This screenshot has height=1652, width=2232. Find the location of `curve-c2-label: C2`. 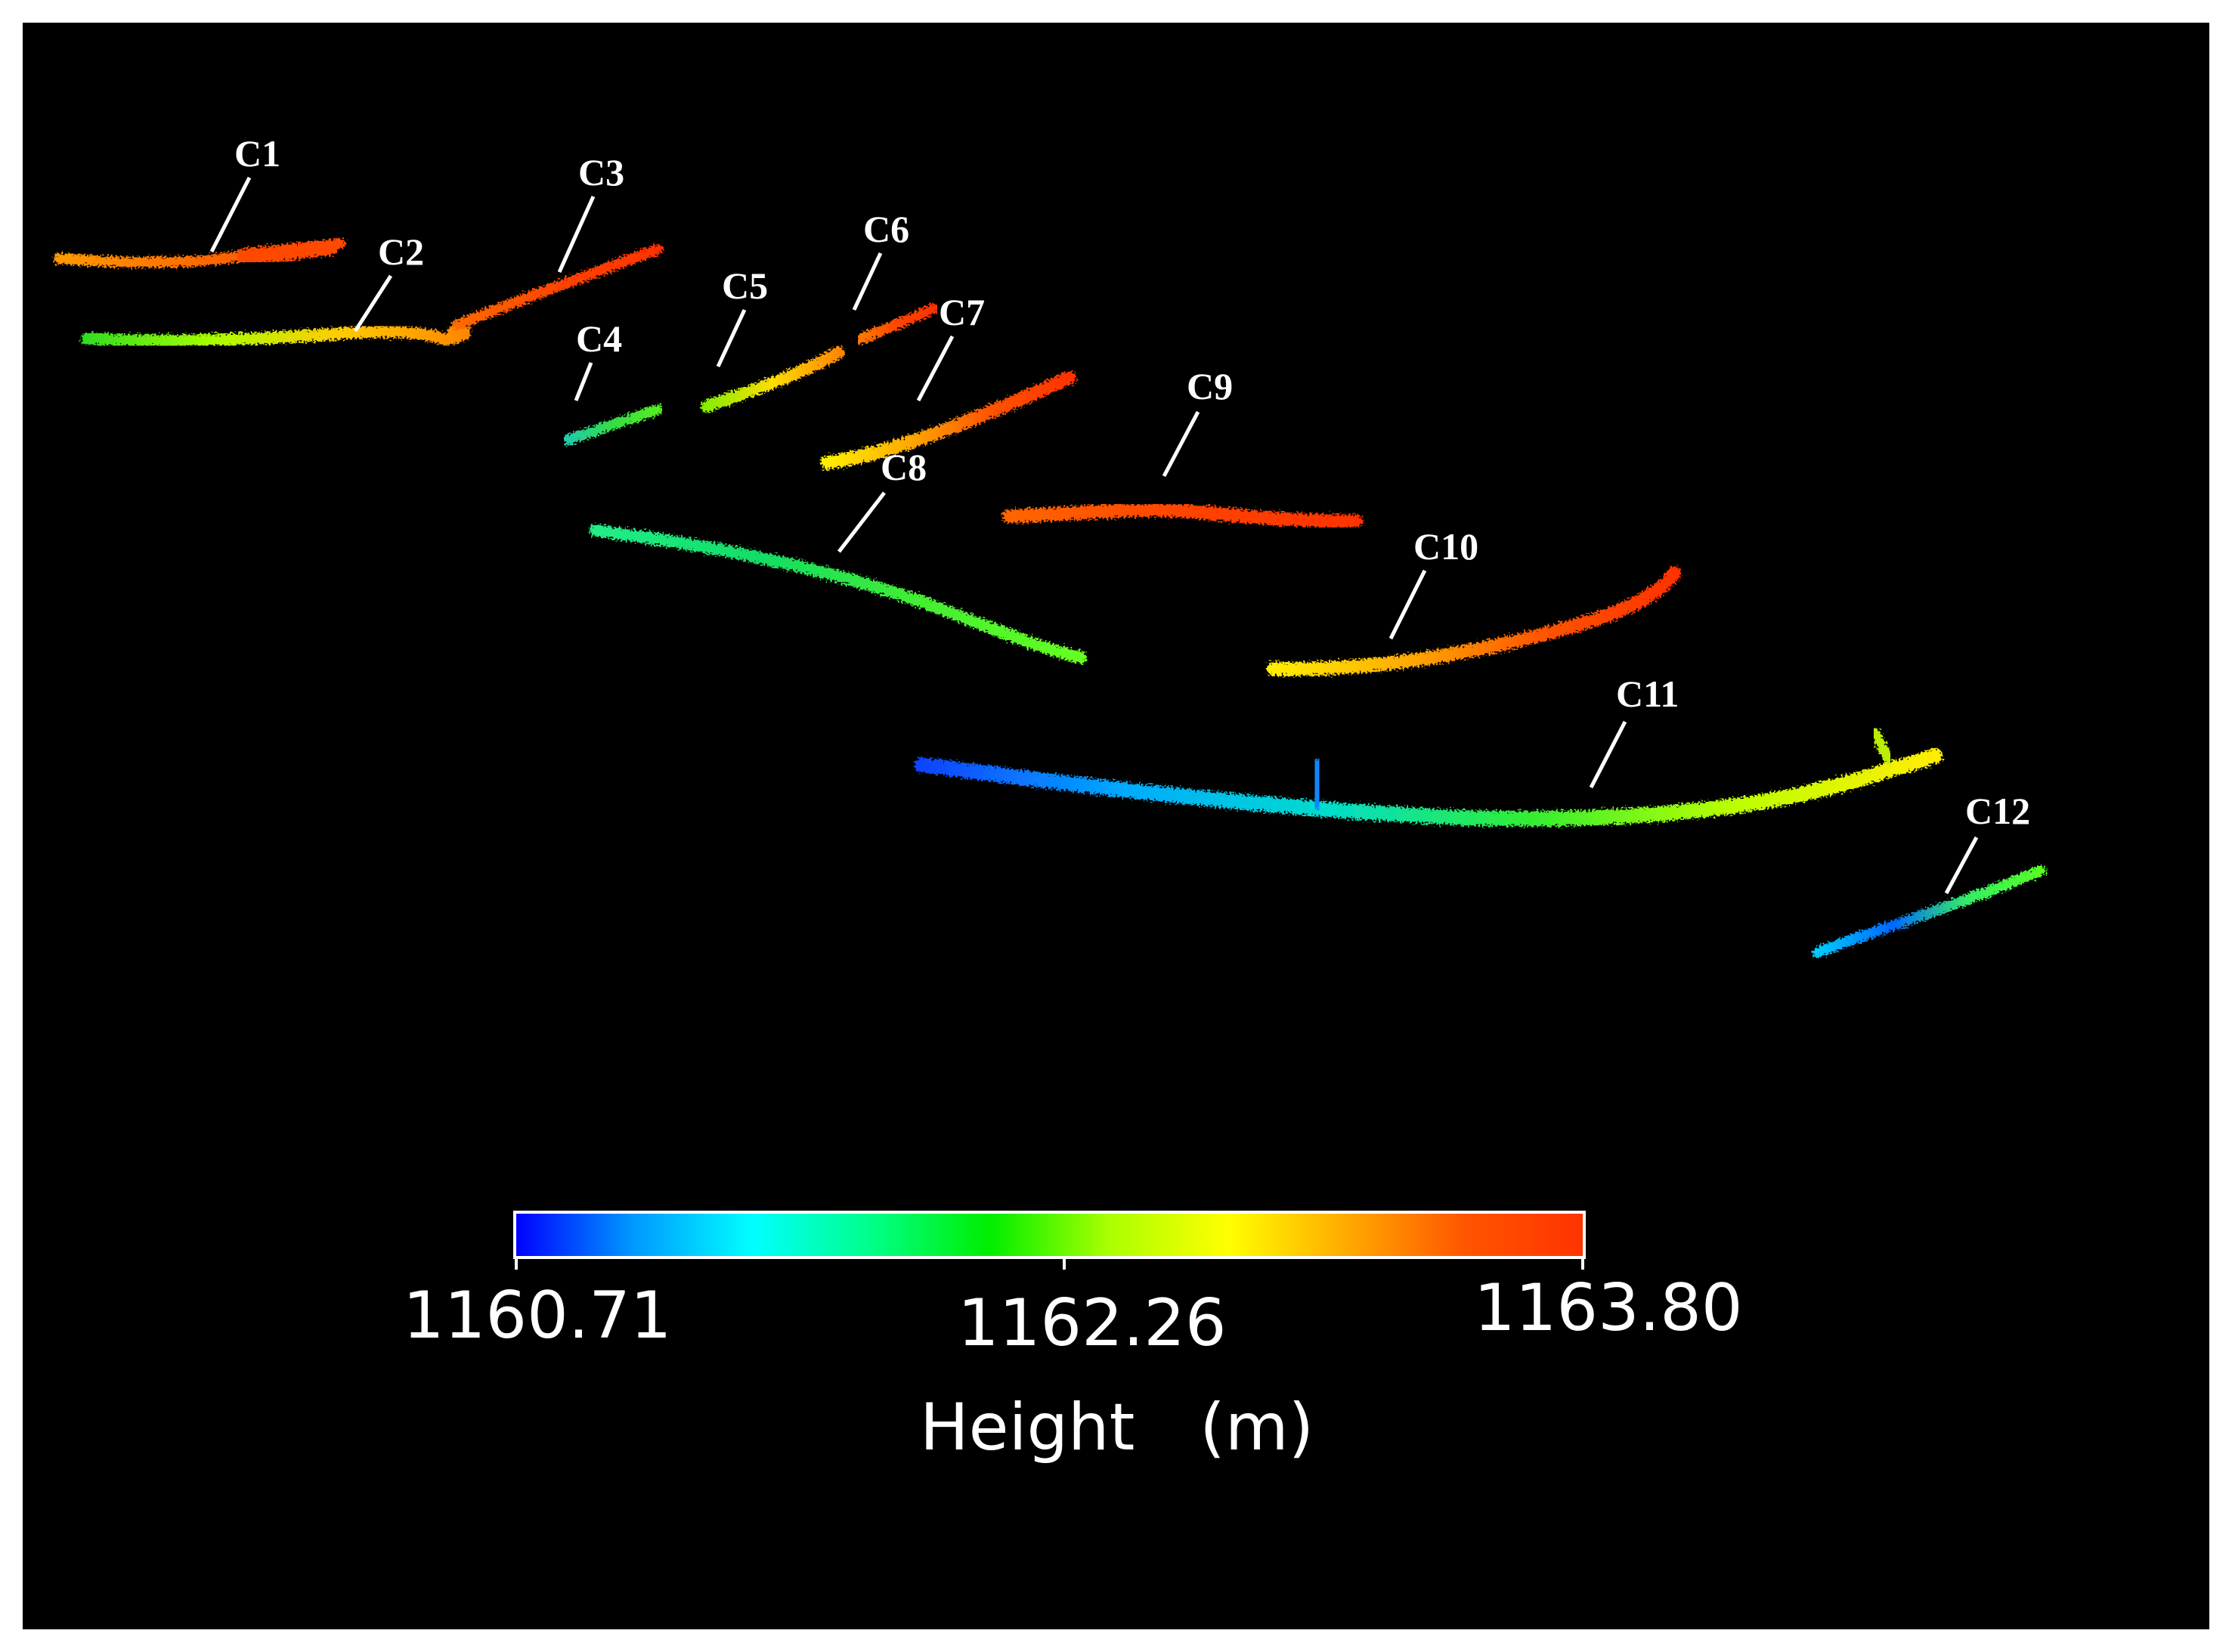

curve-c2-label: C2 is located at coordinates (401, 251).